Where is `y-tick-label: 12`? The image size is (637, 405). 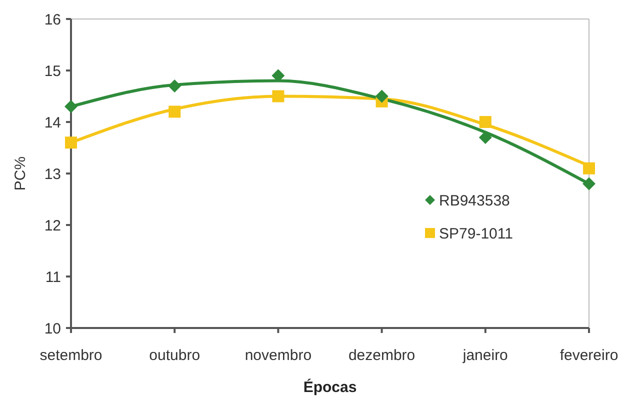
y-tick-label: 12 is located at coordinates (52, 225).